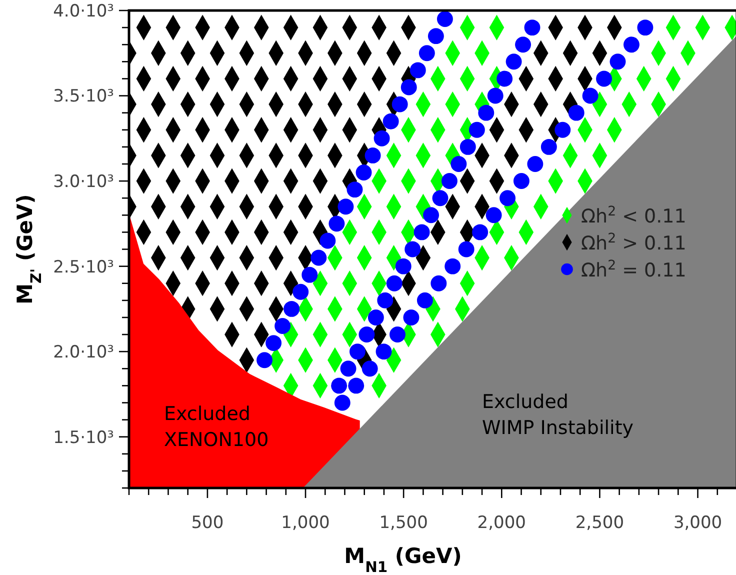 The image size is (736, 575). I want to click on x-tick-label: 2,500, so click(599, 523).